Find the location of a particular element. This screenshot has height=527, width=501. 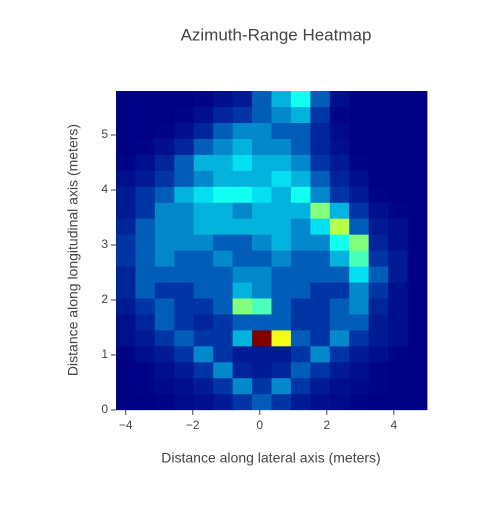

x-tick-label: 4 is located at coordinates (393, 425).